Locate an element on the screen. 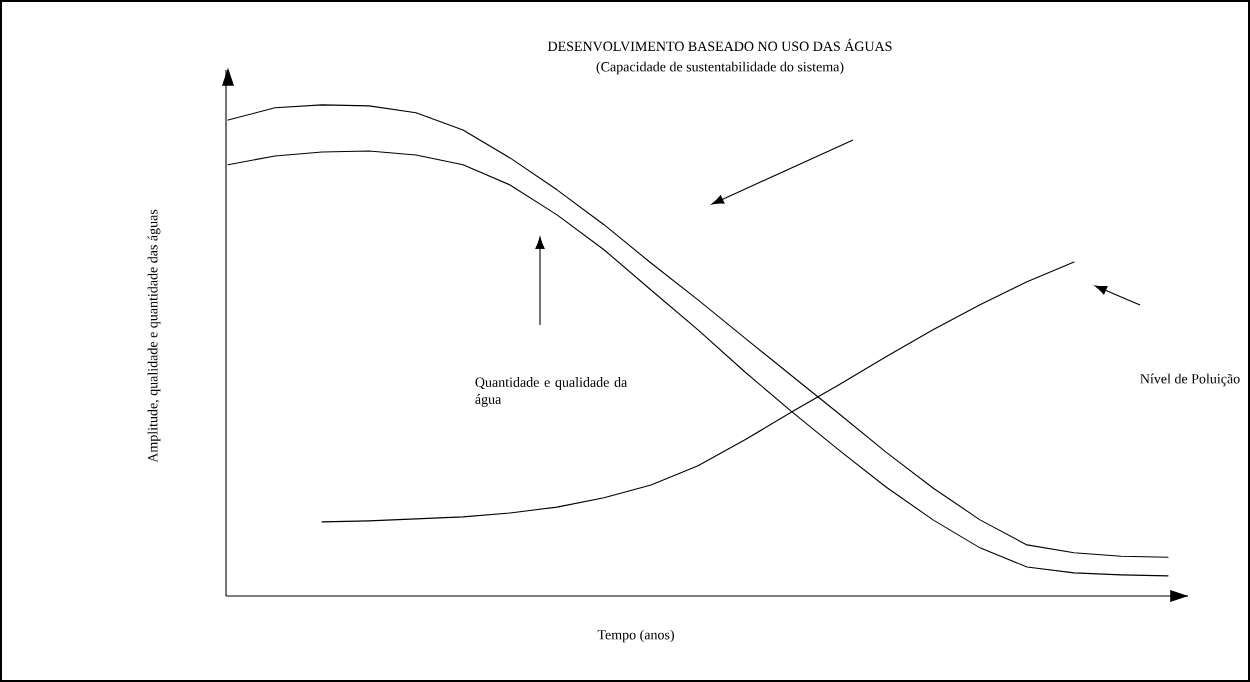 The image size is (1250, 682). x-axis-title: Tempo (anos) is located at coordinates (635, 636).